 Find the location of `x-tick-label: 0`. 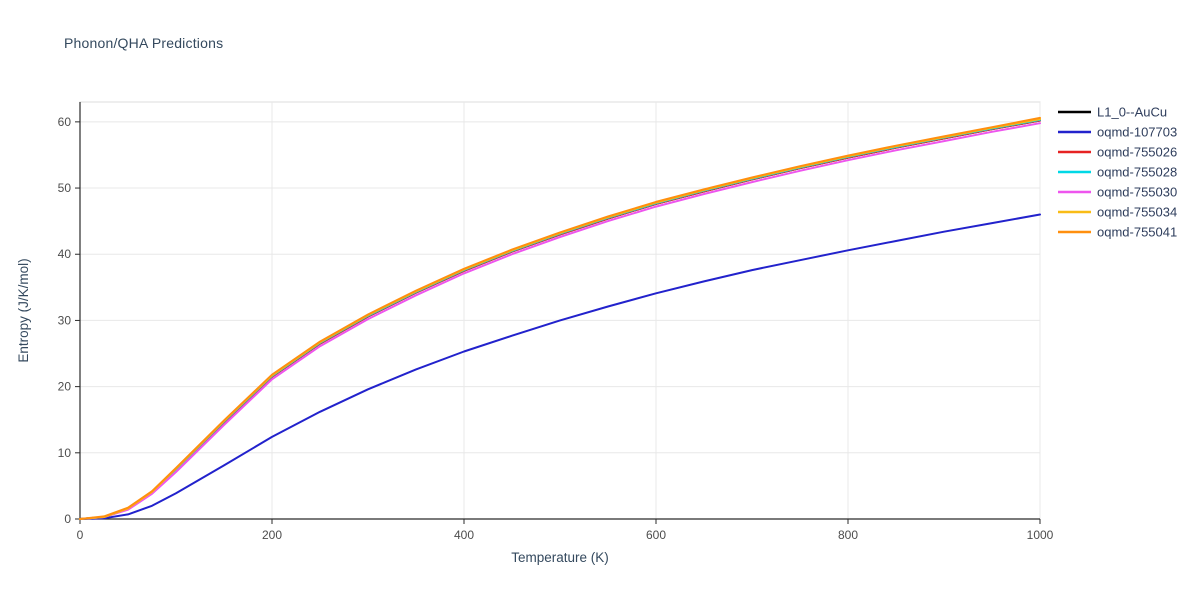

x-tick-label: 0 is located at coordinates (80, 535).